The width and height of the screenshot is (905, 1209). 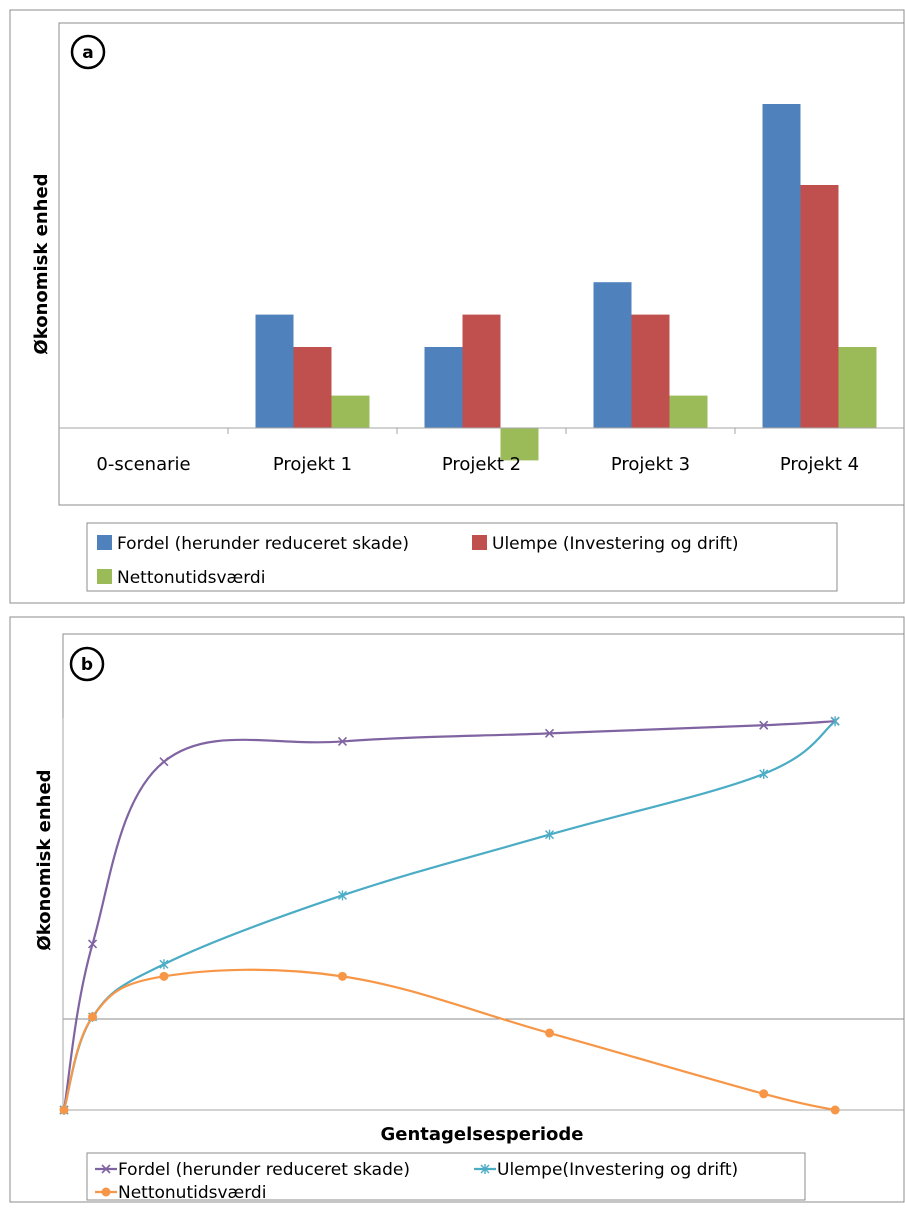 What do you see at coordinates (650, 371) in the screenshot?
I see `bar-projekt-3-ulempe` at bounding box center [650, 371].